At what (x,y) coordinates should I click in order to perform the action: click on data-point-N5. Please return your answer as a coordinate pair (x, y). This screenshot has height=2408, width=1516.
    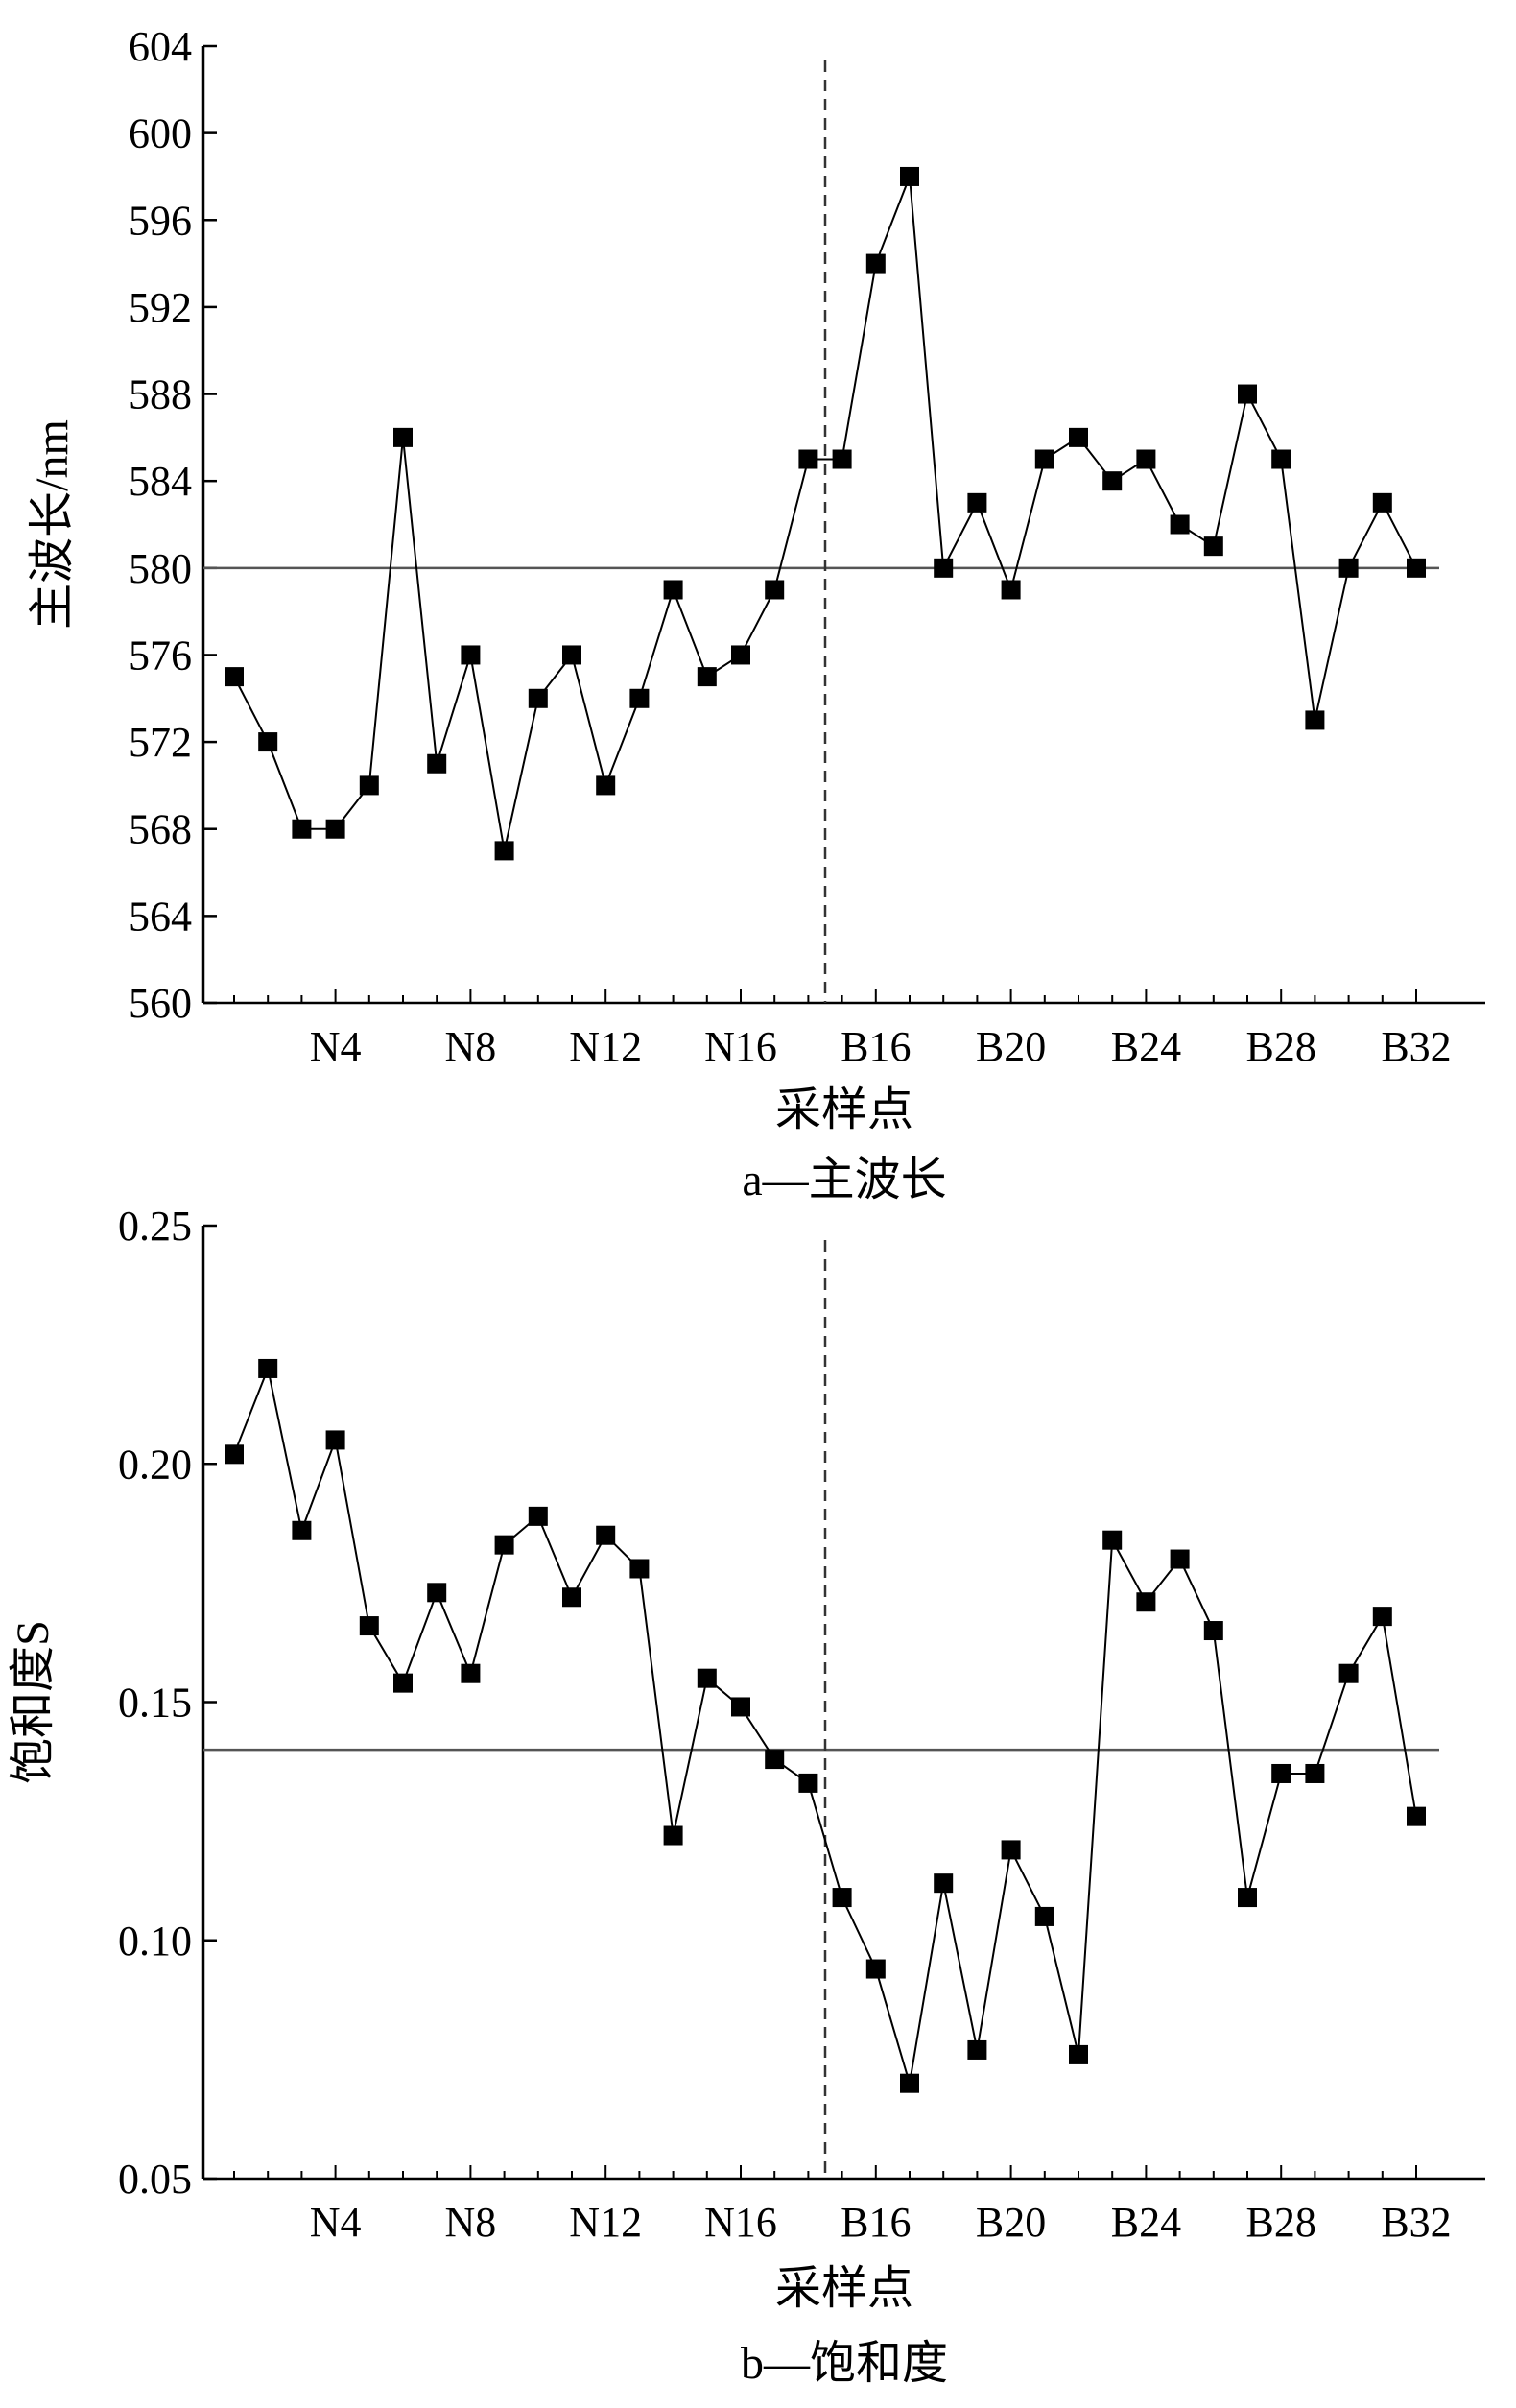
    Looking at the image, I should click on (369, 1626).